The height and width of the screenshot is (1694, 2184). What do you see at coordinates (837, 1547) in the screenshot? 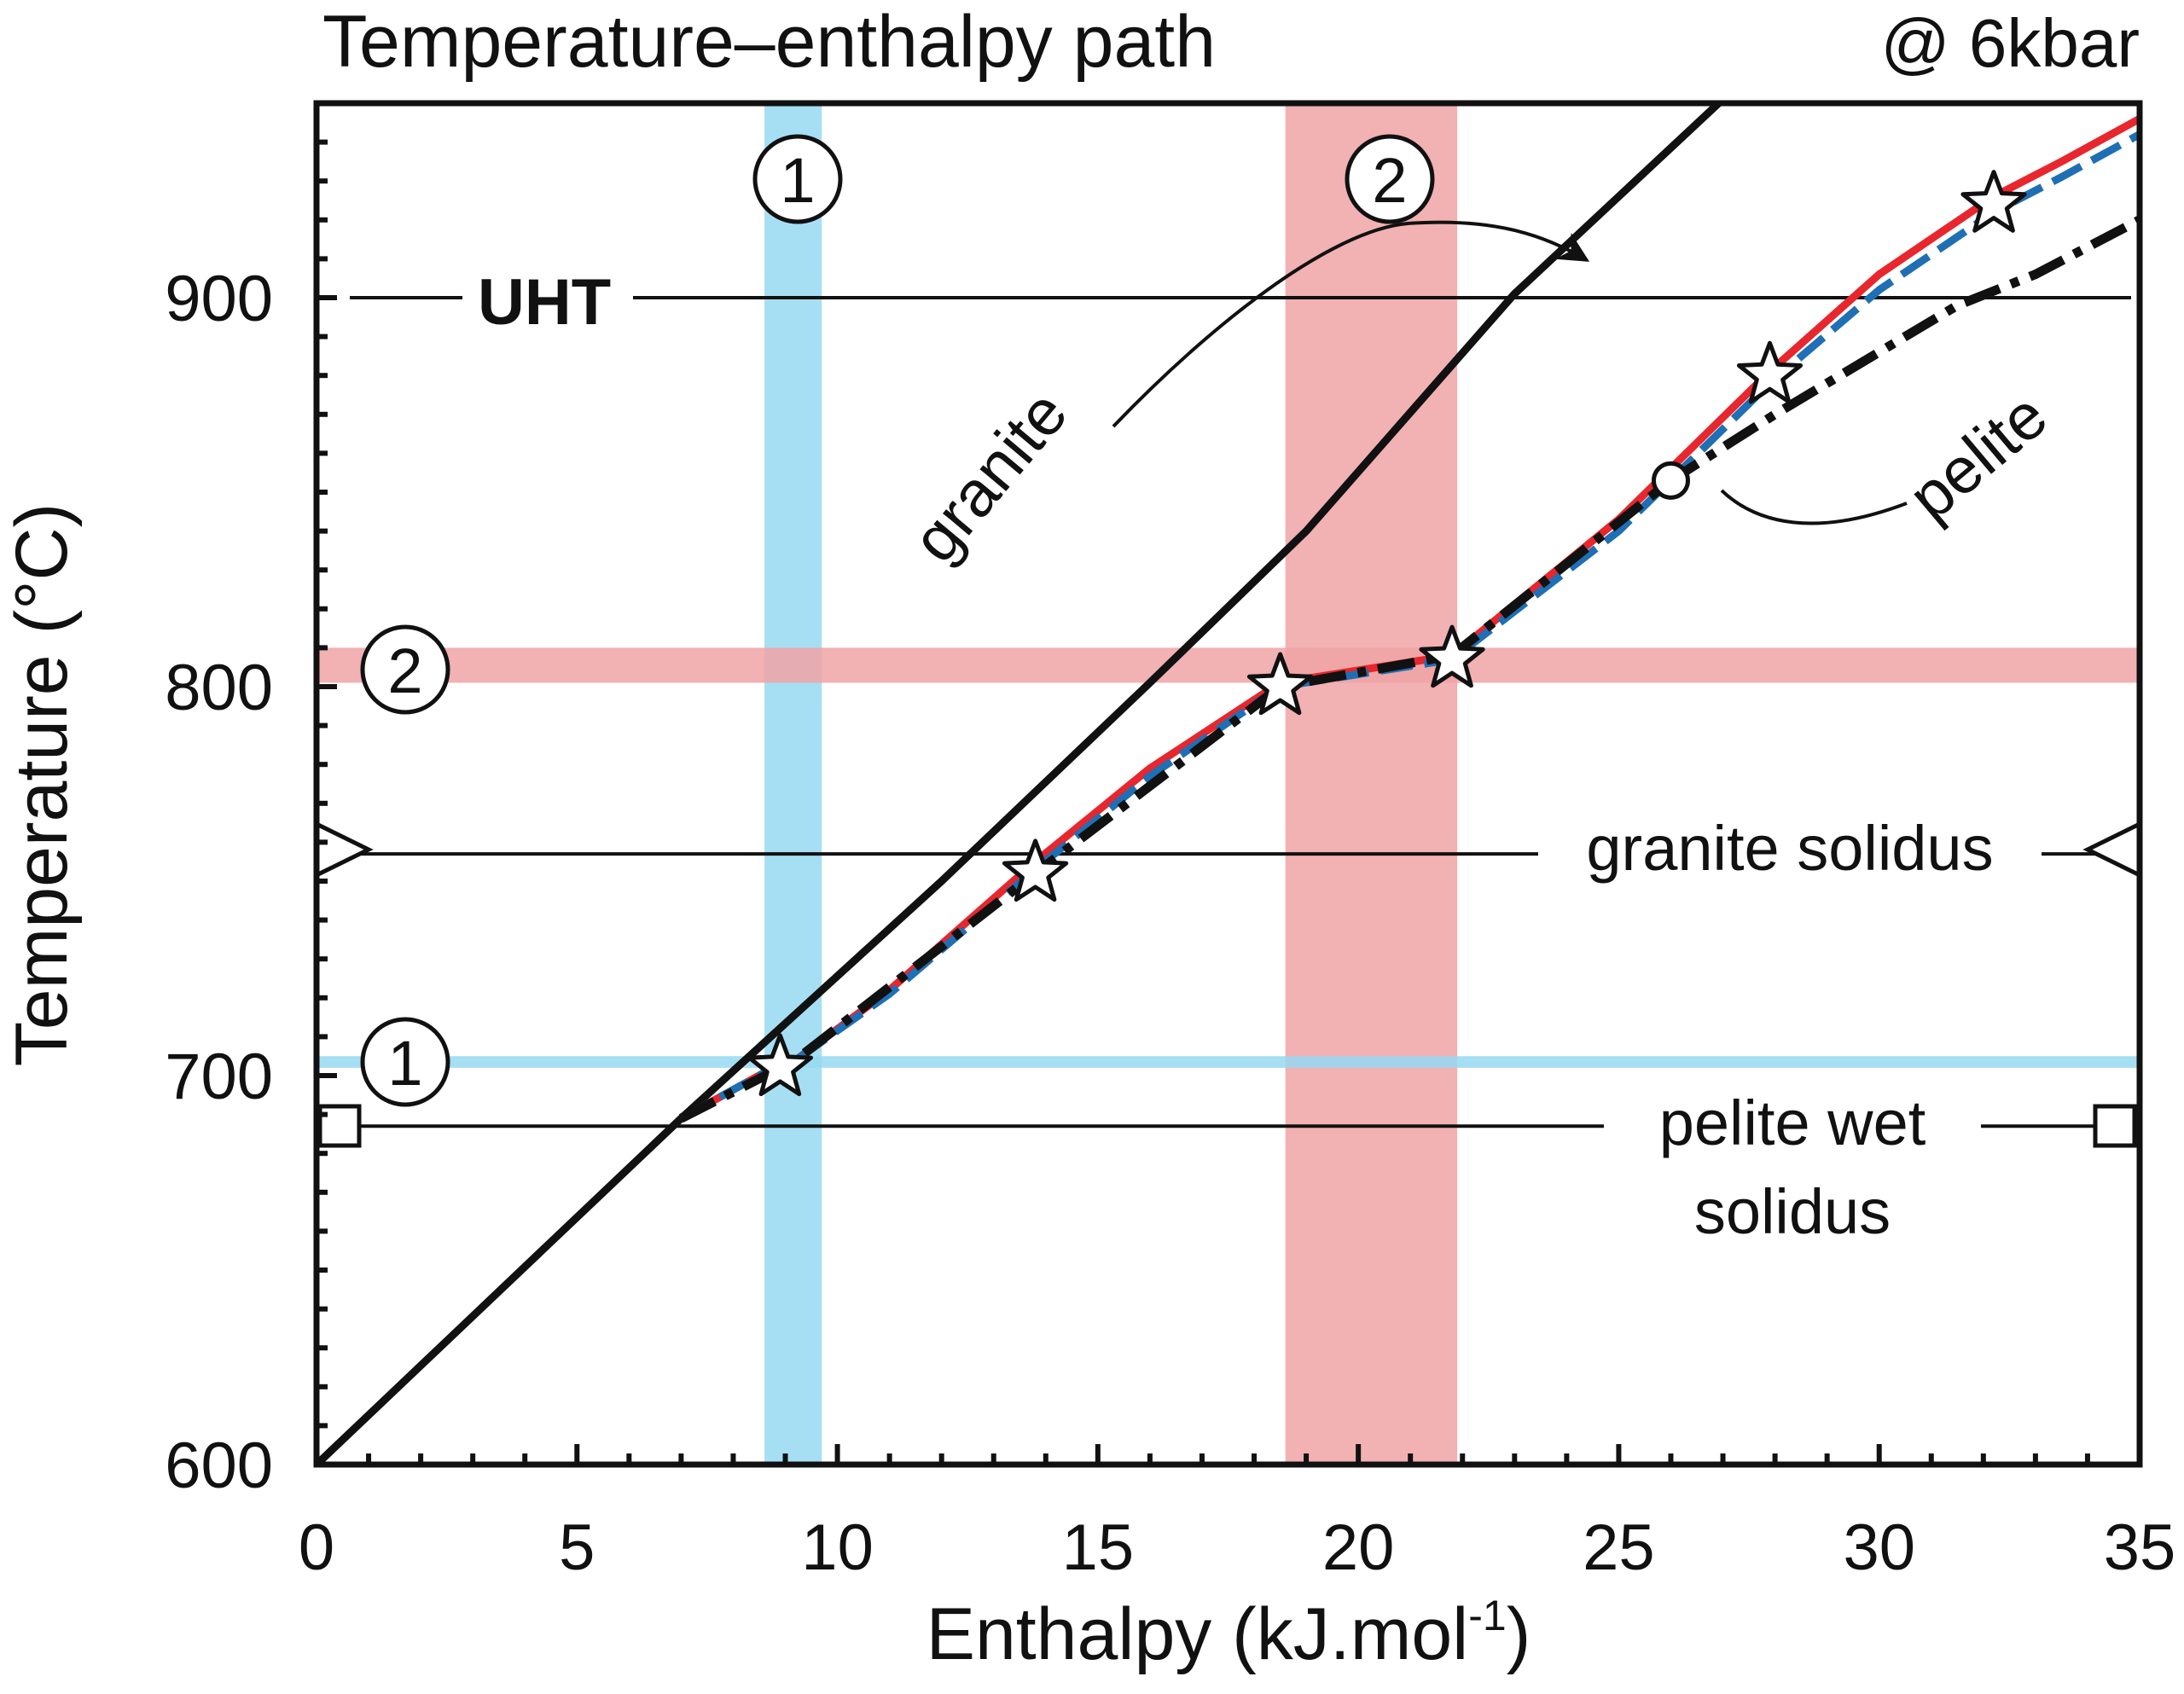
I see `x-tick-label: 10` at bounding box center [837, 1547].